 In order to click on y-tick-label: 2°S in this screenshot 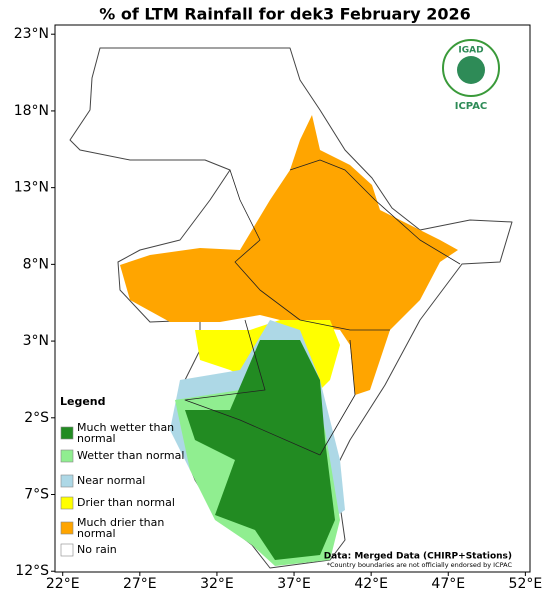, I will do `click(36, 418)`.